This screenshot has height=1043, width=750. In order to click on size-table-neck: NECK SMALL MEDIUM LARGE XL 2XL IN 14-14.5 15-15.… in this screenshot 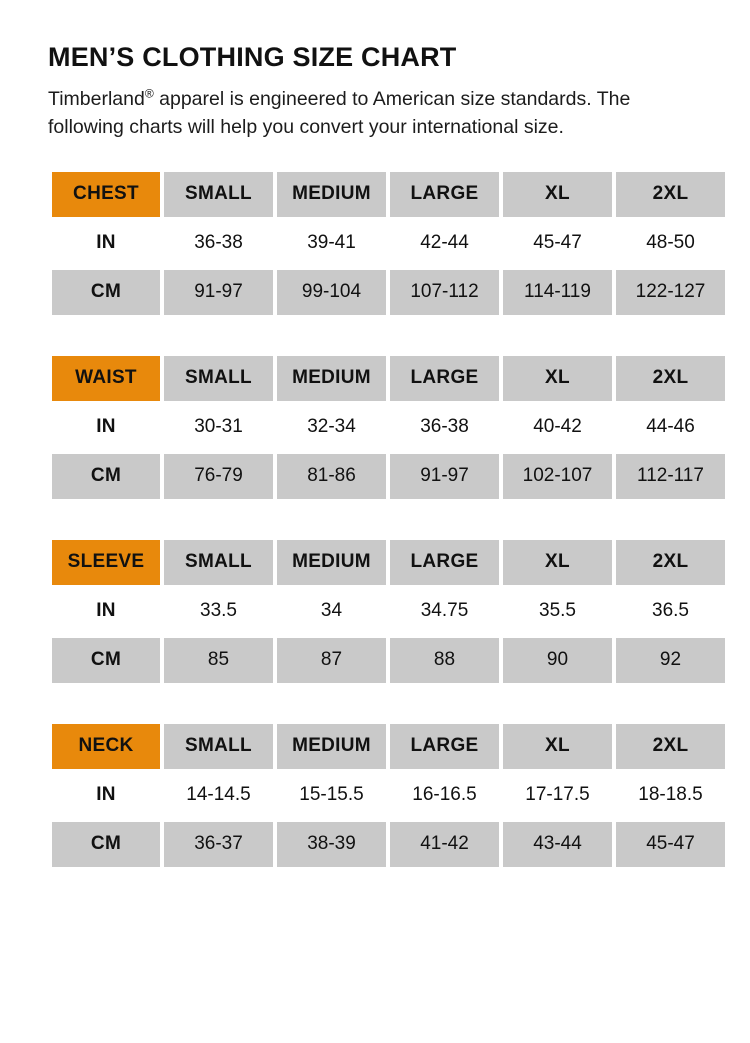, I will do `click(388, 795)`.